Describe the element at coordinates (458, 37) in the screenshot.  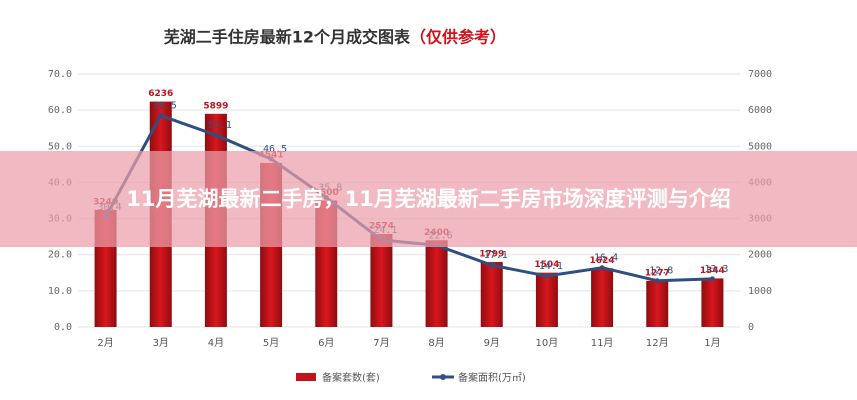
I see `chart-title-note: （仅供参考）` at that location.